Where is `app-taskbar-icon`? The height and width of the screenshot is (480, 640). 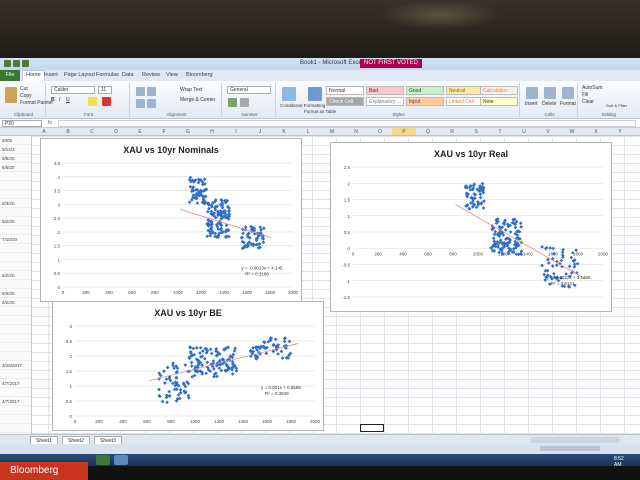 app-taskbar-icon is located at coordinates (121, 460).